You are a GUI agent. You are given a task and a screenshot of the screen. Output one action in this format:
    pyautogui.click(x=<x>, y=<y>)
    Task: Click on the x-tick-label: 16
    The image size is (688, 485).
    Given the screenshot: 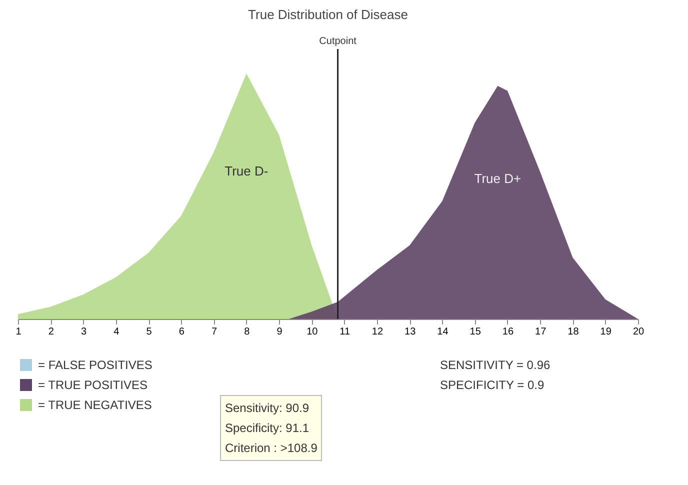 What is the action you would take?
    pyautogui.click(x=508, y=332)
    